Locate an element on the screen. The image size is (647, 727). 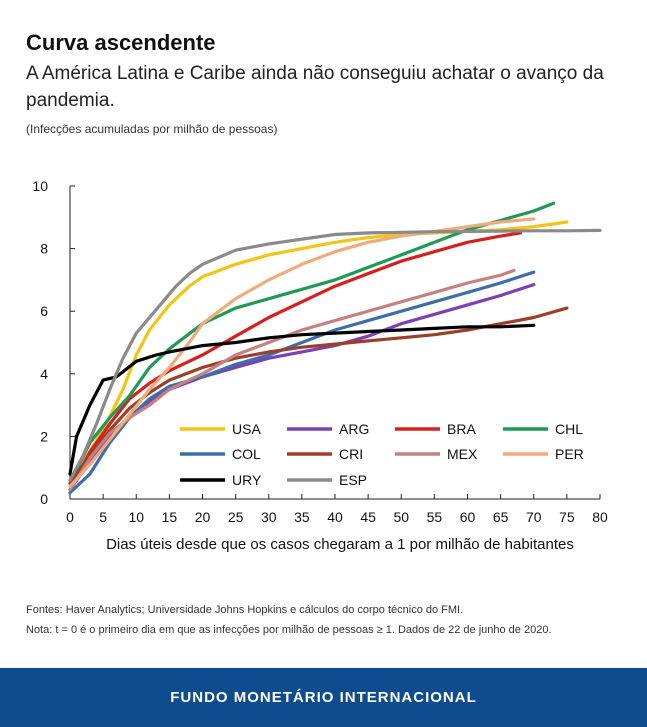
legend-label-usa: USA is located at coordinates (246, 429).